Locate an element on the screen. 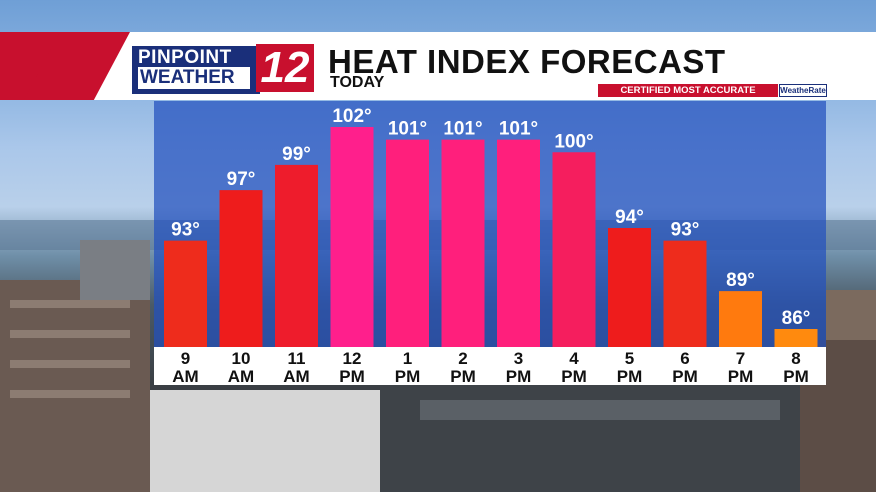 This screenshot has height=492, width=876. x-tick-period-6: PM is located at coordinates (519, 376).